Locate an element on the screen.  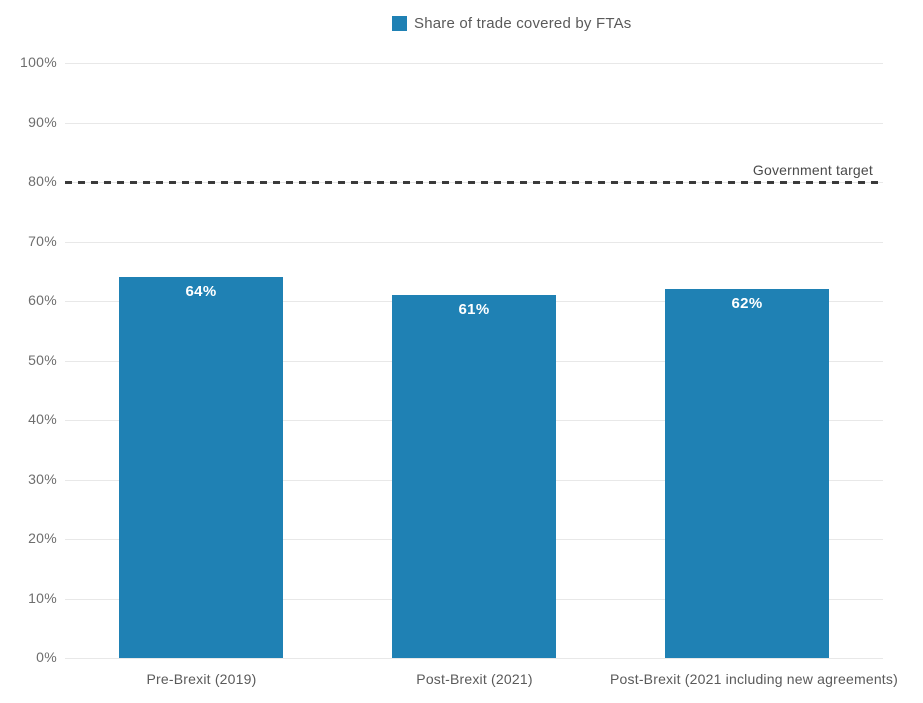
bar-pre-brexit-2019: 64% is located at coordinates (201, 467).